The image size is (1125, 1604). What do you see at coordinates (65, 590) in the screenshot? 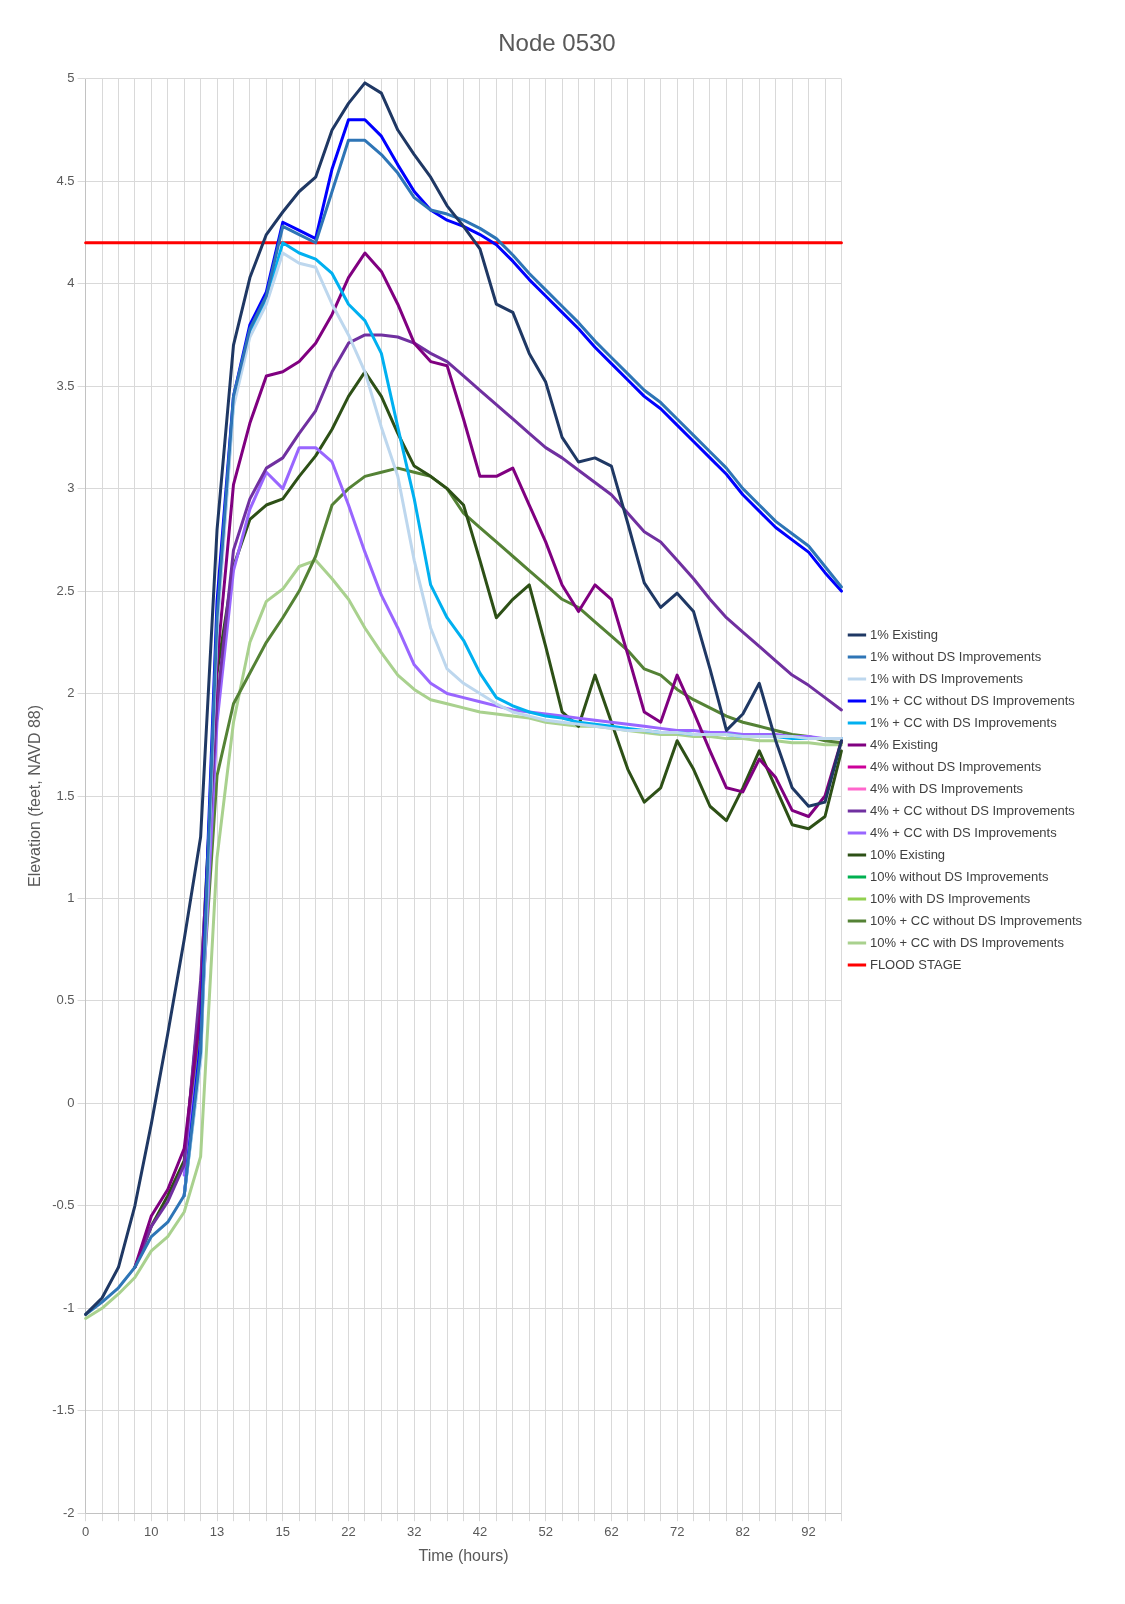
I see `y-tick-label: 2.5` at bounding box center [65, 590].